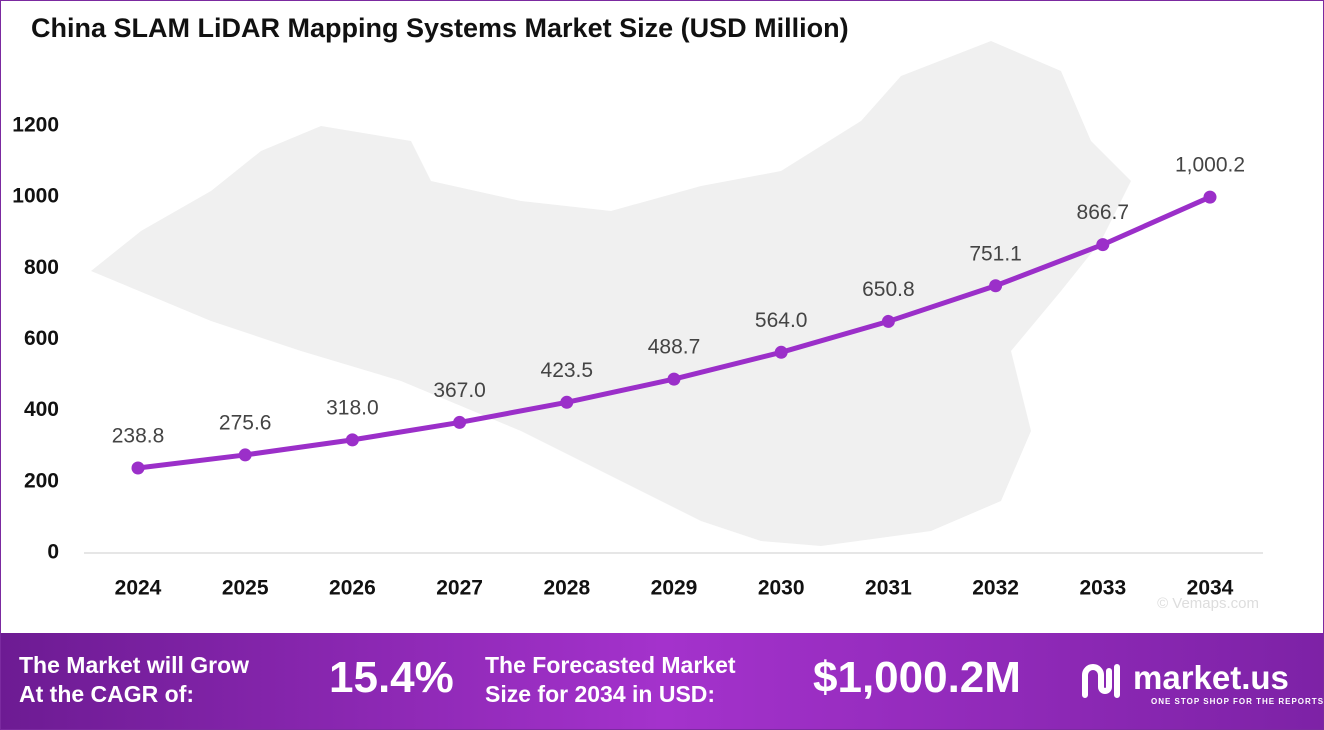  What do you see at coordinates (41, 480) in the screenshot?
I see `y-tick-label: 200` at bounding box center [41, 480].